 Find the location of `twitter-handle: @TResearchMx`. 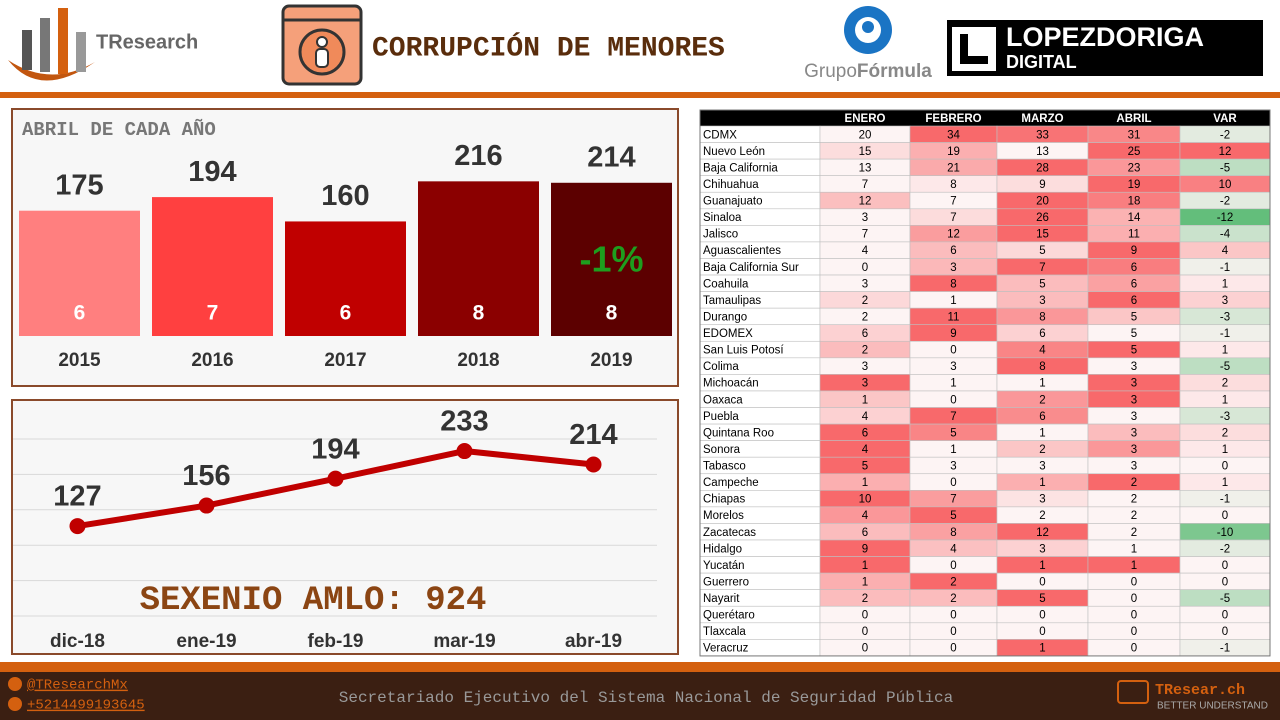

twitter-handle: @TResearchMx is located at coordinates (77, 686).